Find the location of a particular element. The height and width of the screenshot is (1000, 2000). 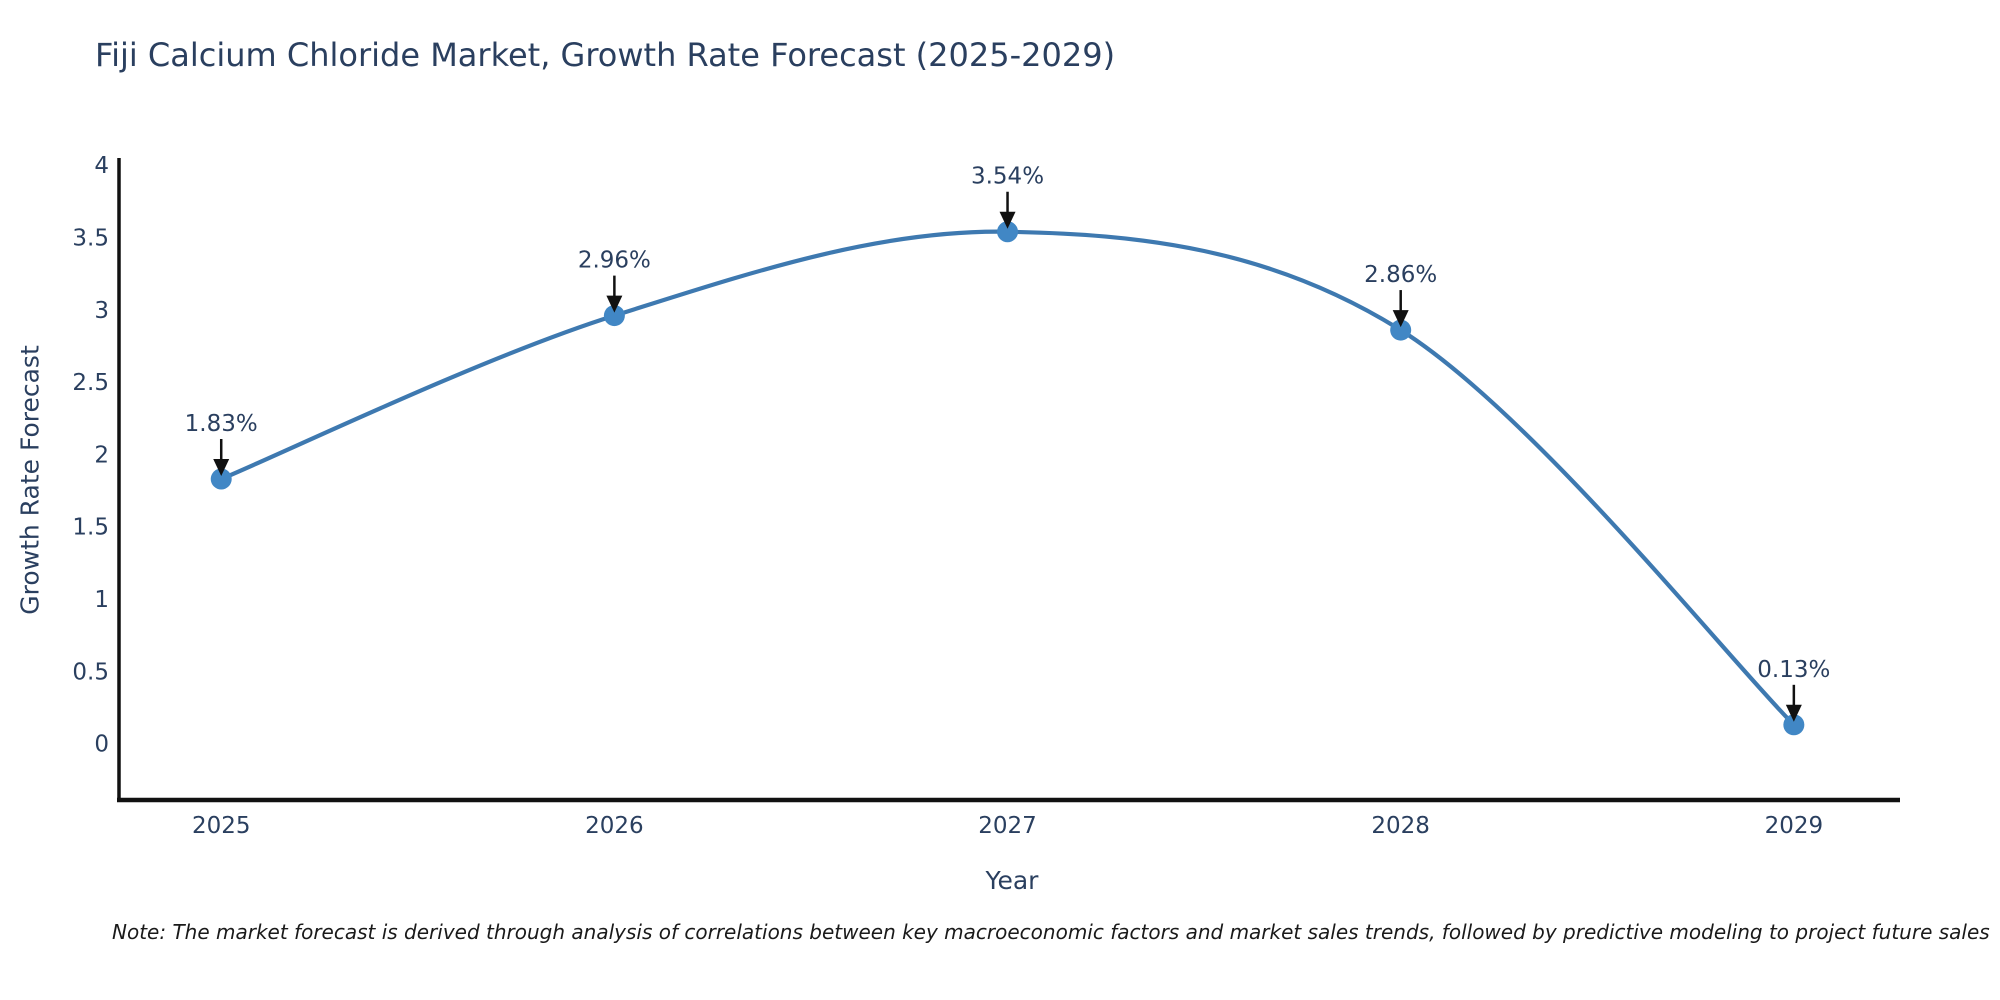

x-tick-label: 2029 is located at coordinates (1794, 826).